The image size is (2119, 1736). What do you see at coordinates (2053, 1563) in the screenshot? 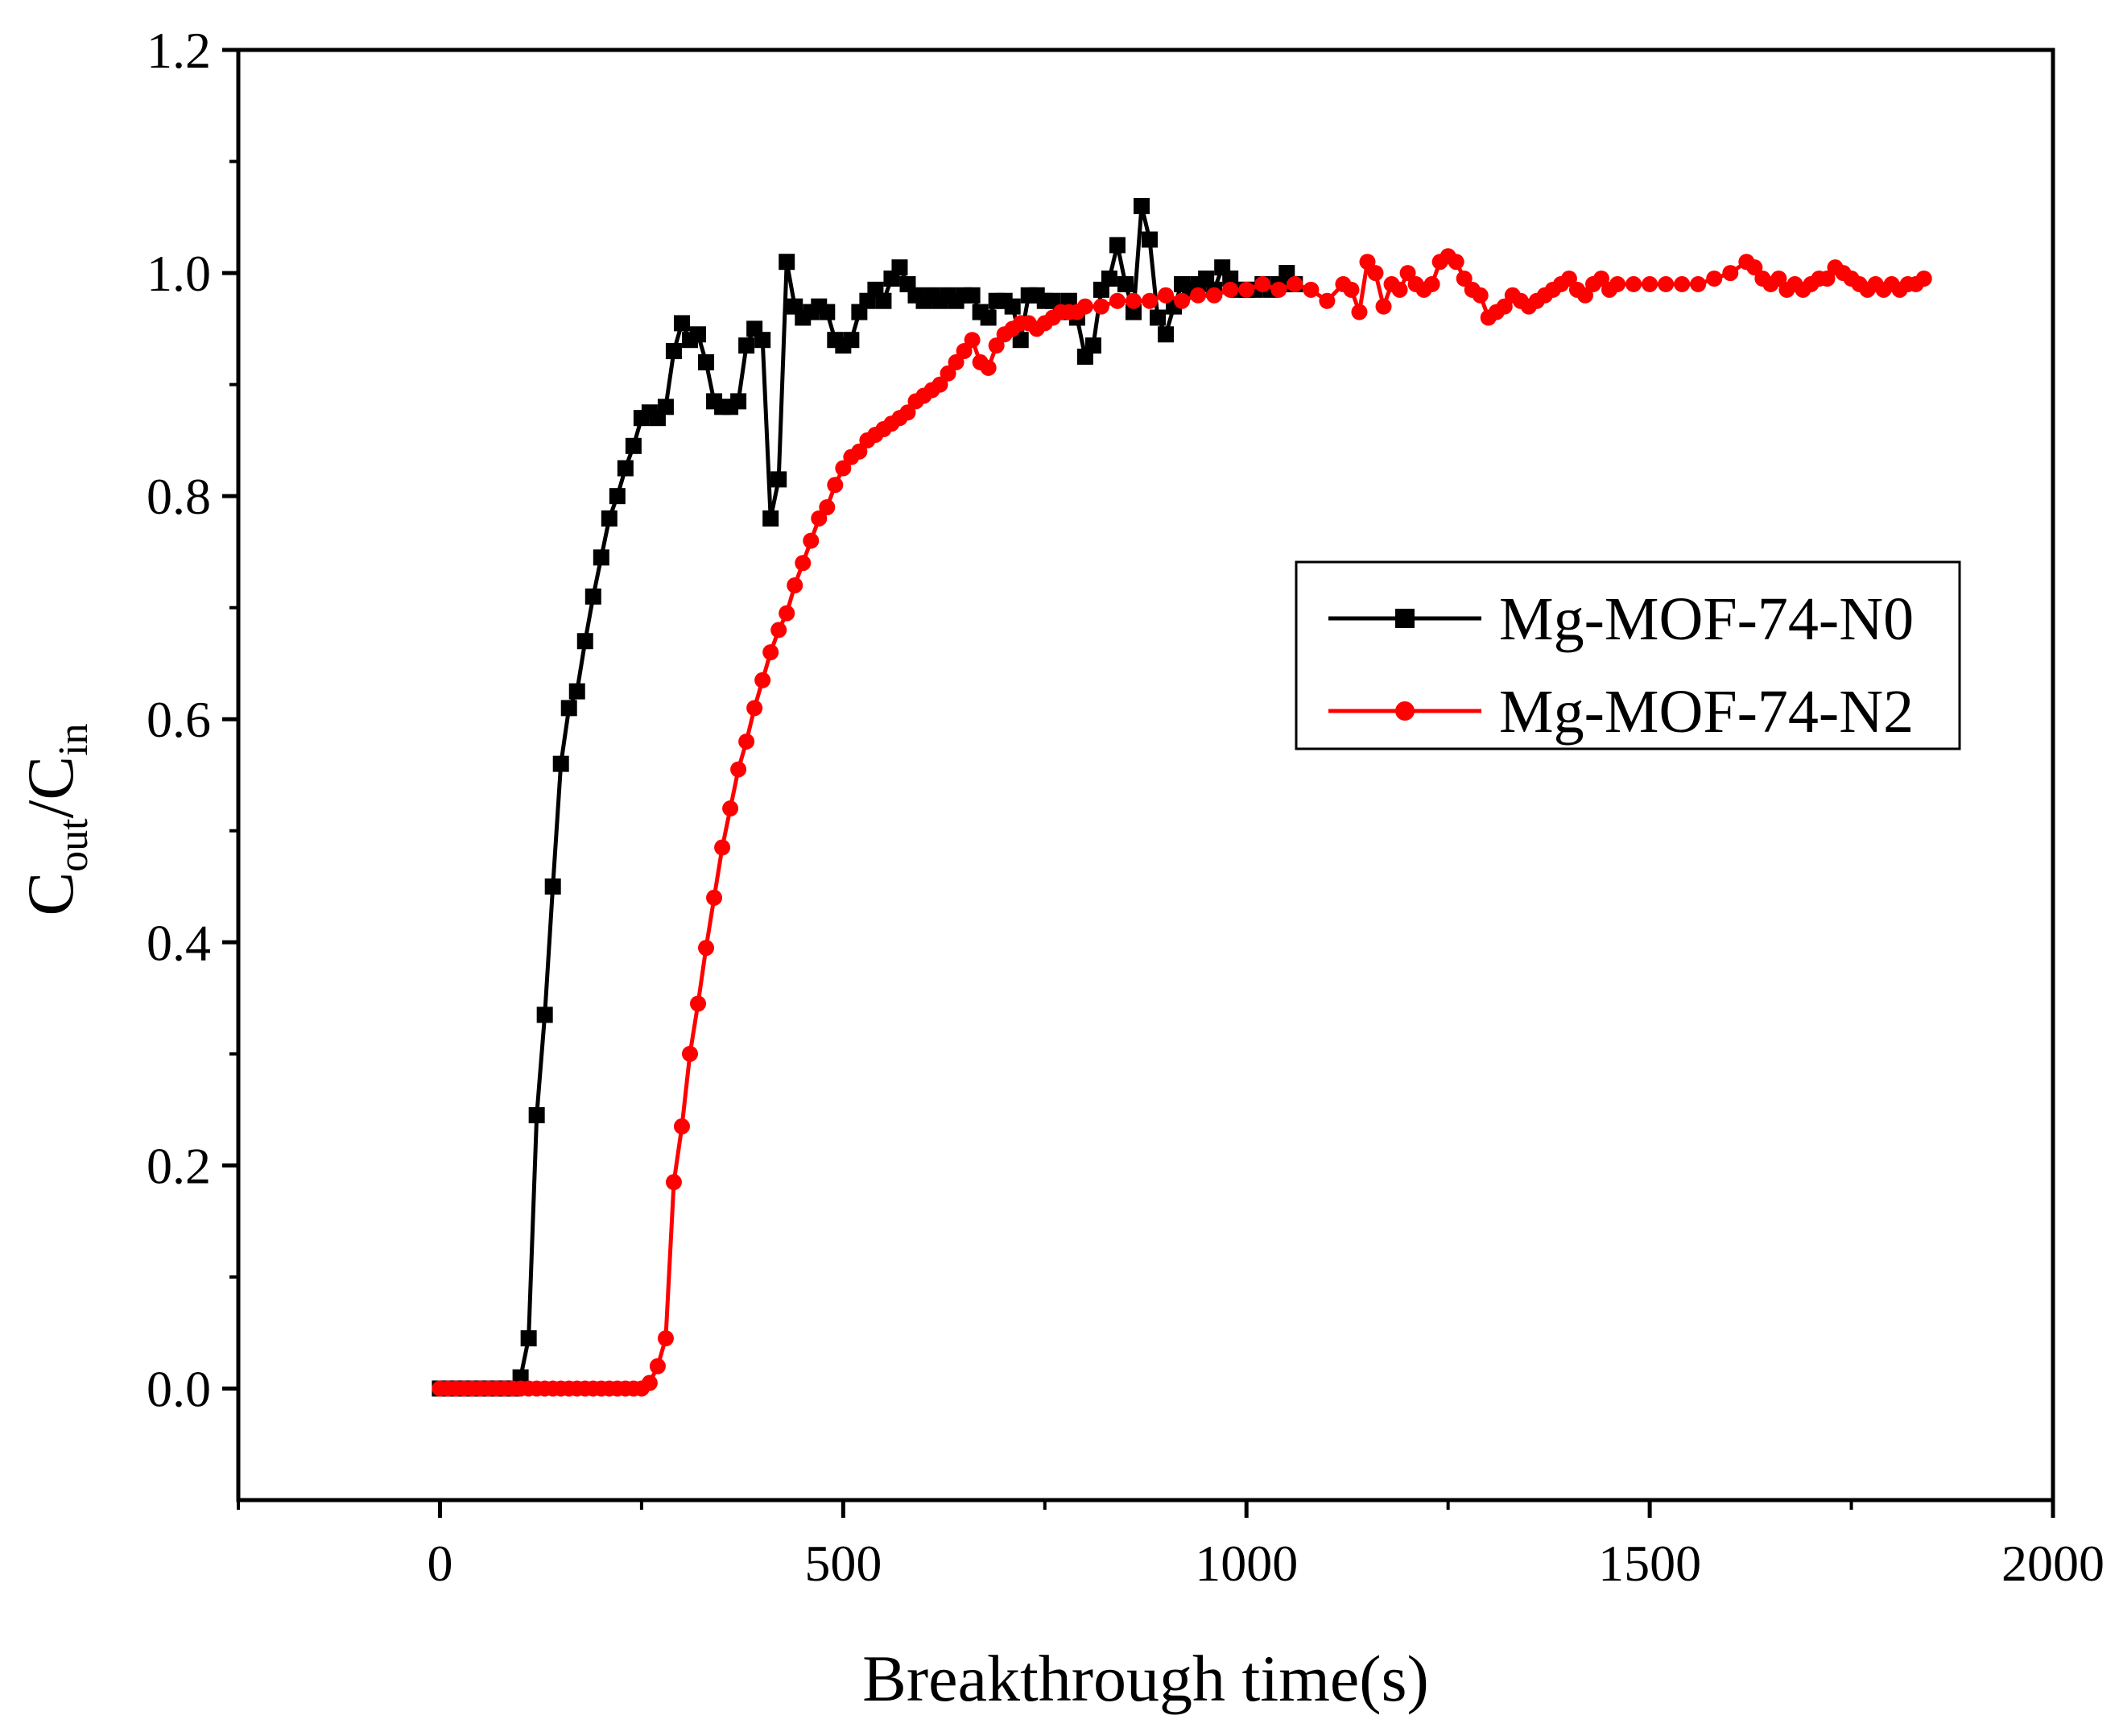
I see `x-tick-label: 2000` at bounding box center [2053, 1563].